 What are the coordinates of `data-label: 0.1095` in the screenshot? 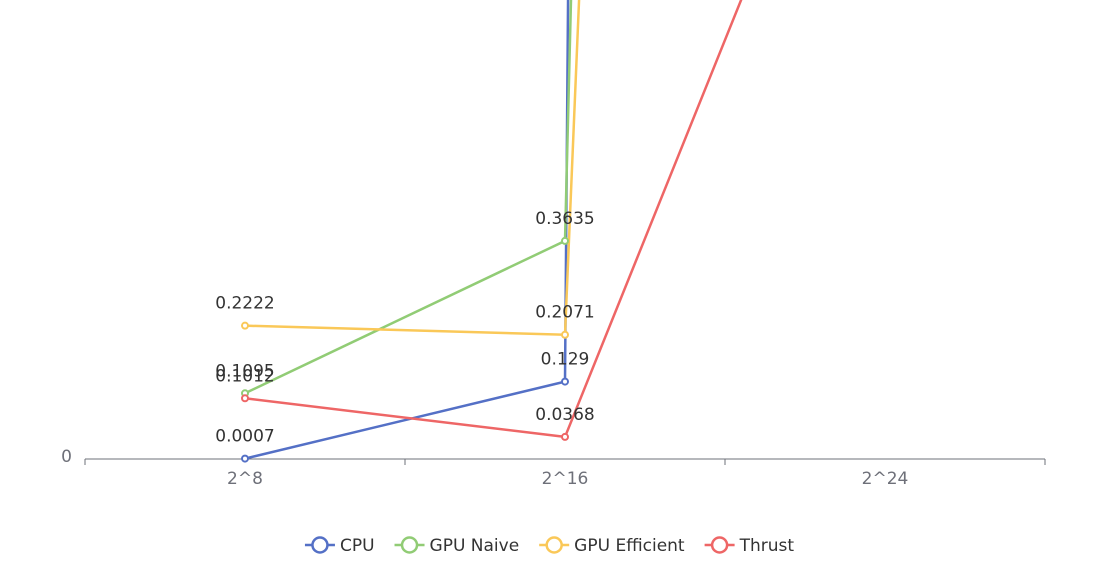 It's located at (244, 371).